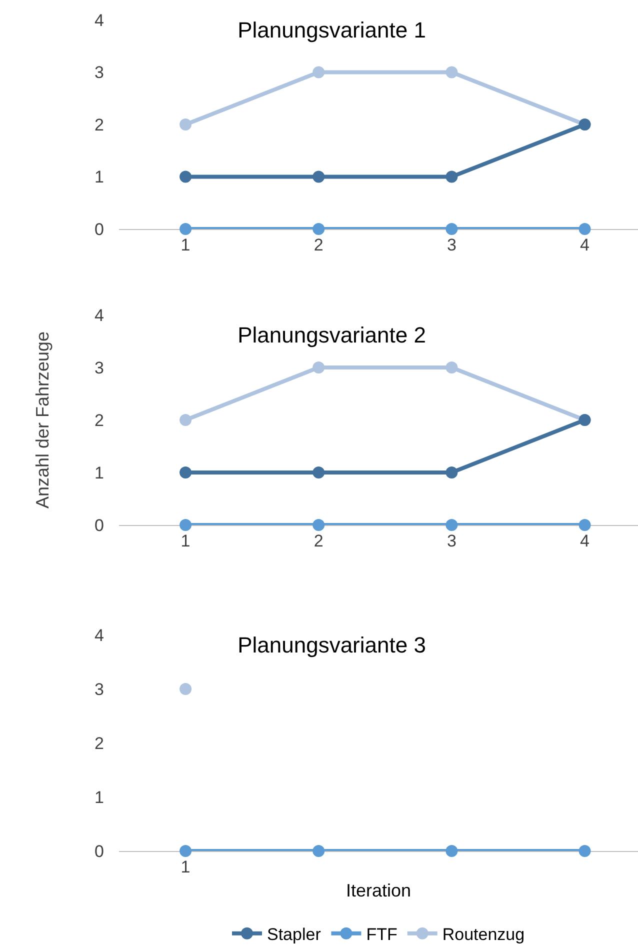  What do you see at coordinates (332, 30) in the screenshot?
I see `chart-title: Planungsvariante 1` at bounding box center [332, 30].